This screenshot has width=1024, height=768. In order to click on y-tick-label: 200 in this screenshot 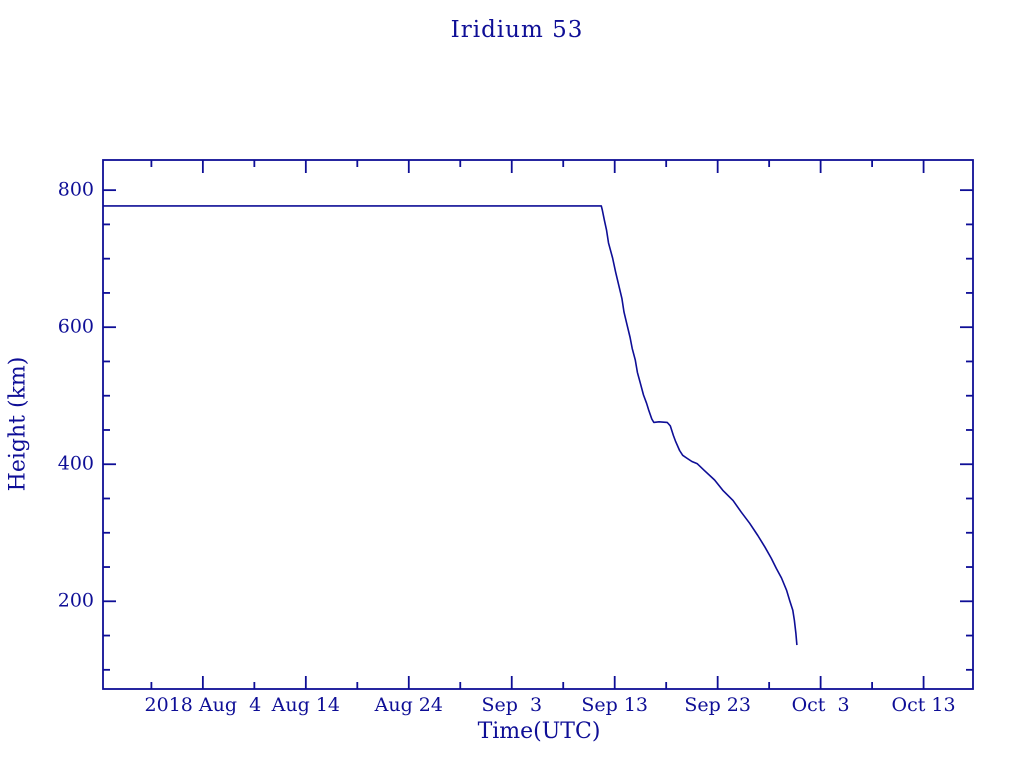, I will do `click(75, 600)`.